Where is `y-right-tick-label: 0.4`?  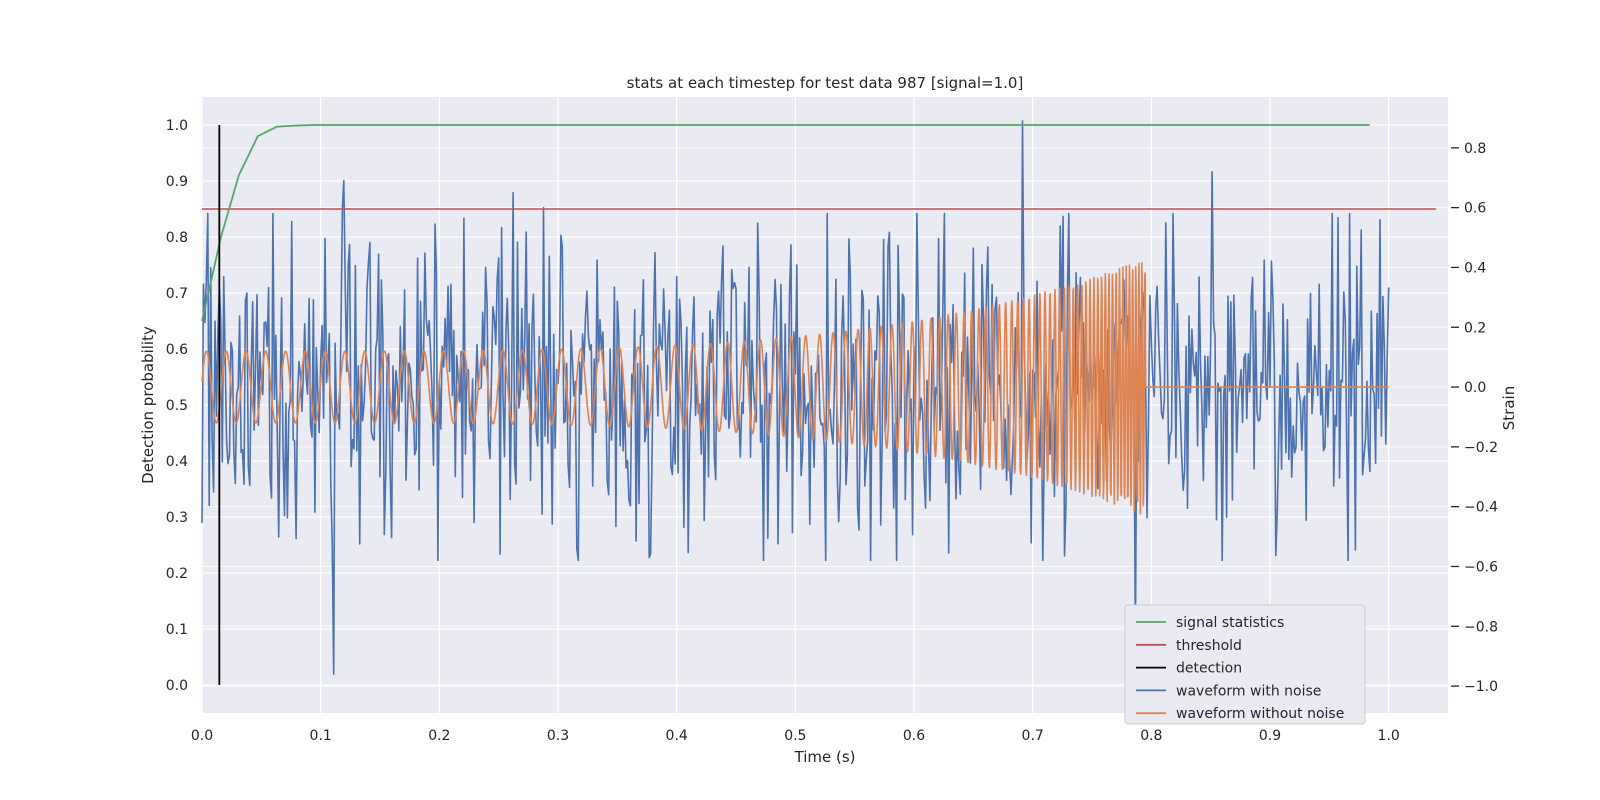 y-right-tick-label: 0.4 is located at coordinates (1475, 268).